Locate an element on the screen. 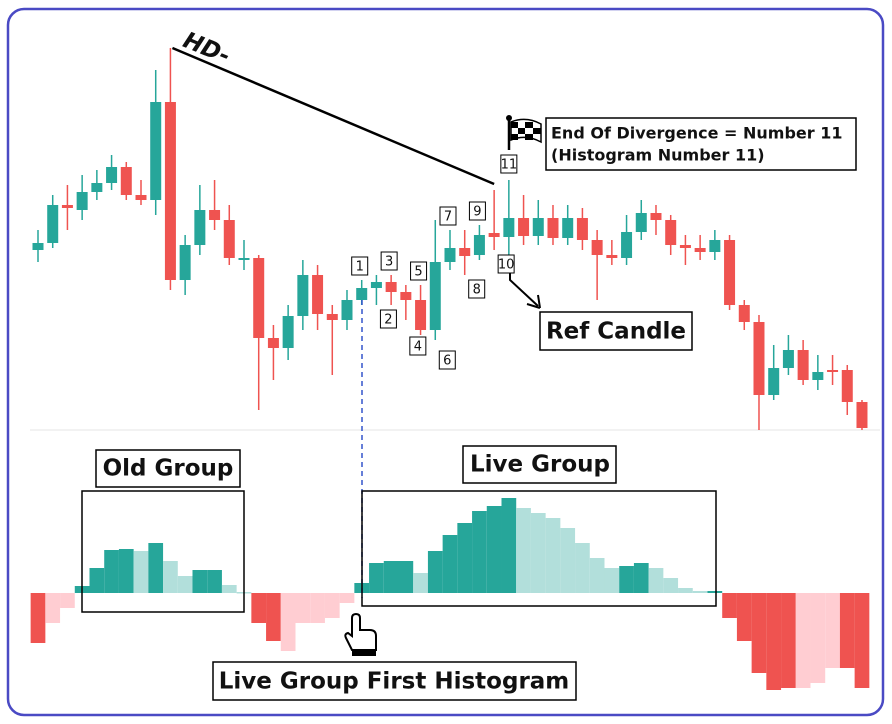 Image resolution: width=892 pixels, height=724 pixels. hand-icon is located at coordinates (360, 634).